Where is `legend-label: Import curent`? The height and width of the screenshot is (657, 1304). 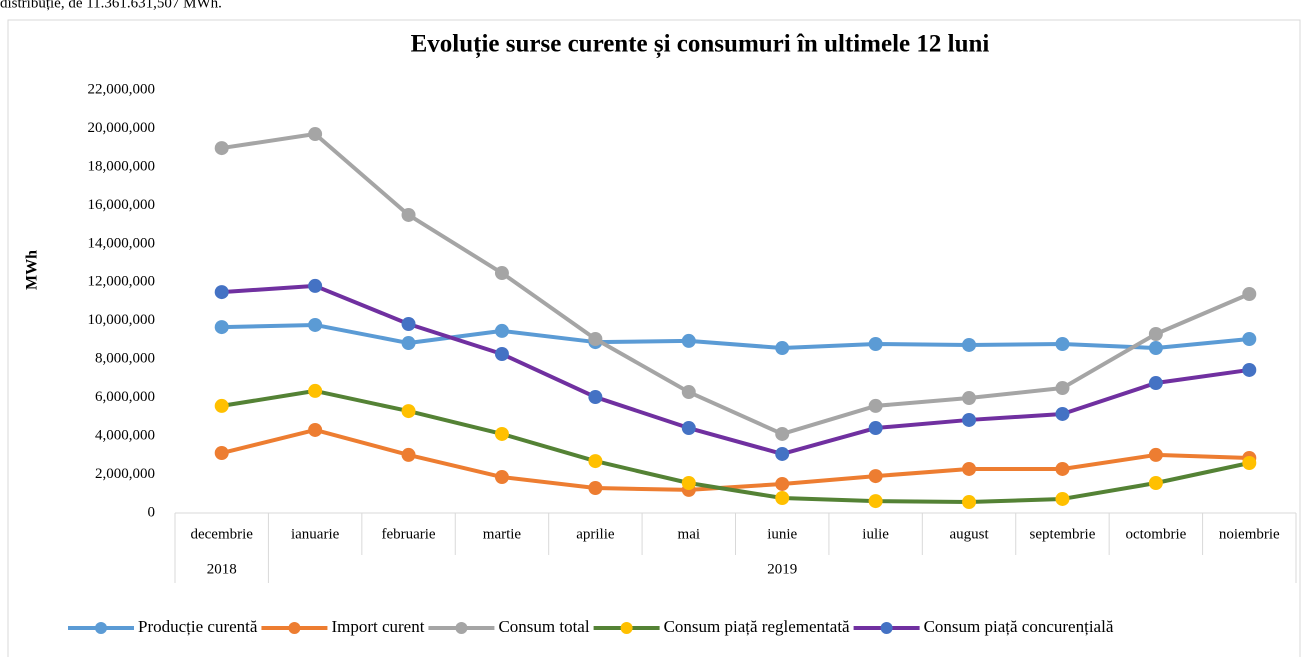 legend-label: Import curent is located at coordinates (377, 626).